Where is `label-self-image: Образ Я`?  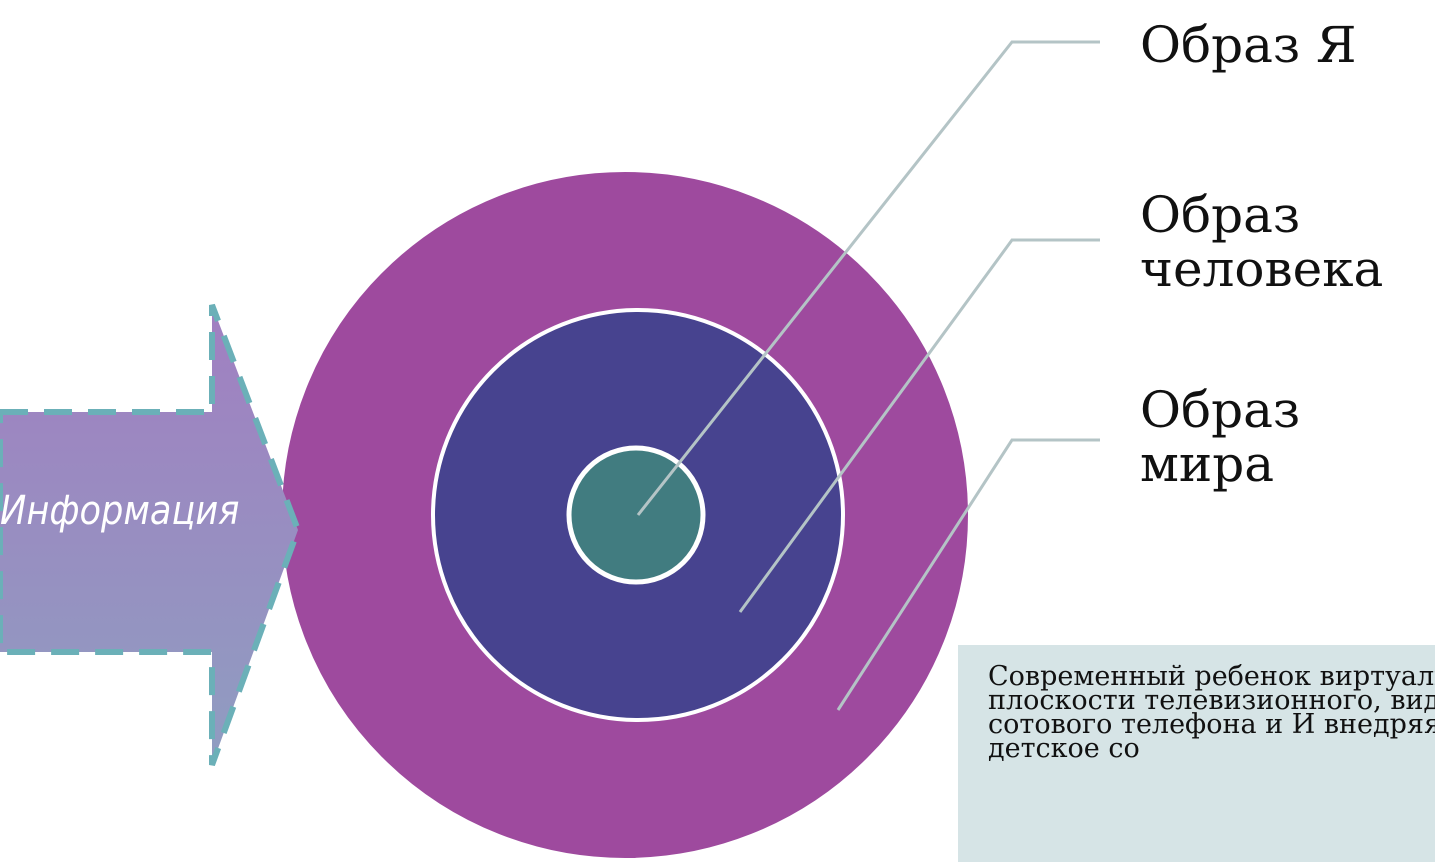
label-self-image: Образ Я is located at coordinates (1248, 45).